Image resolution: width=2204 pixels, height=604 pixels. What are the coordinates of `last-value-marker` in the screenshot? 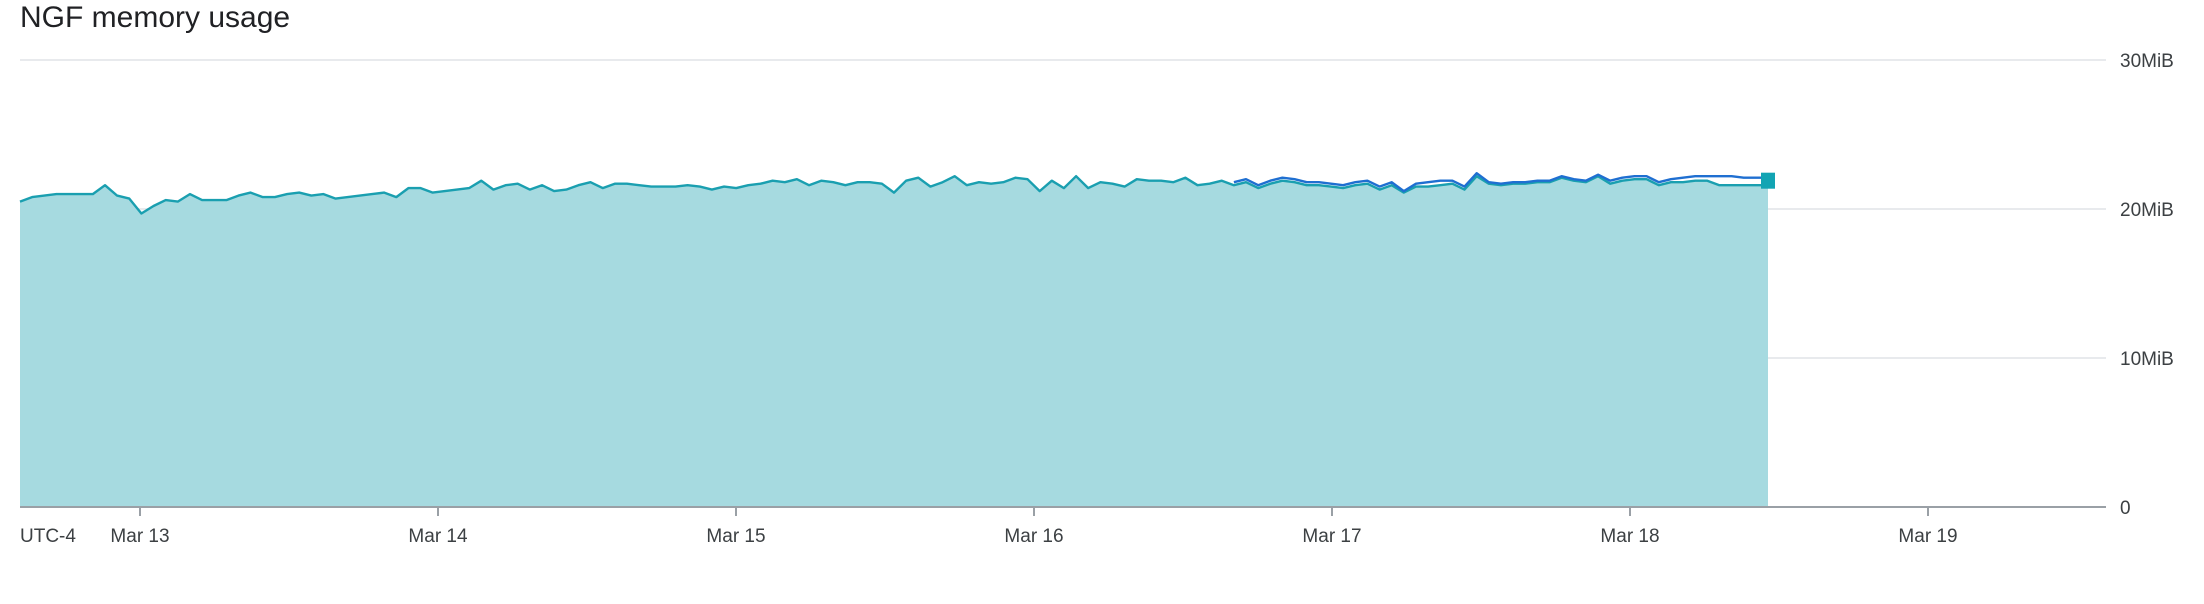 It's located at (1768, 181).